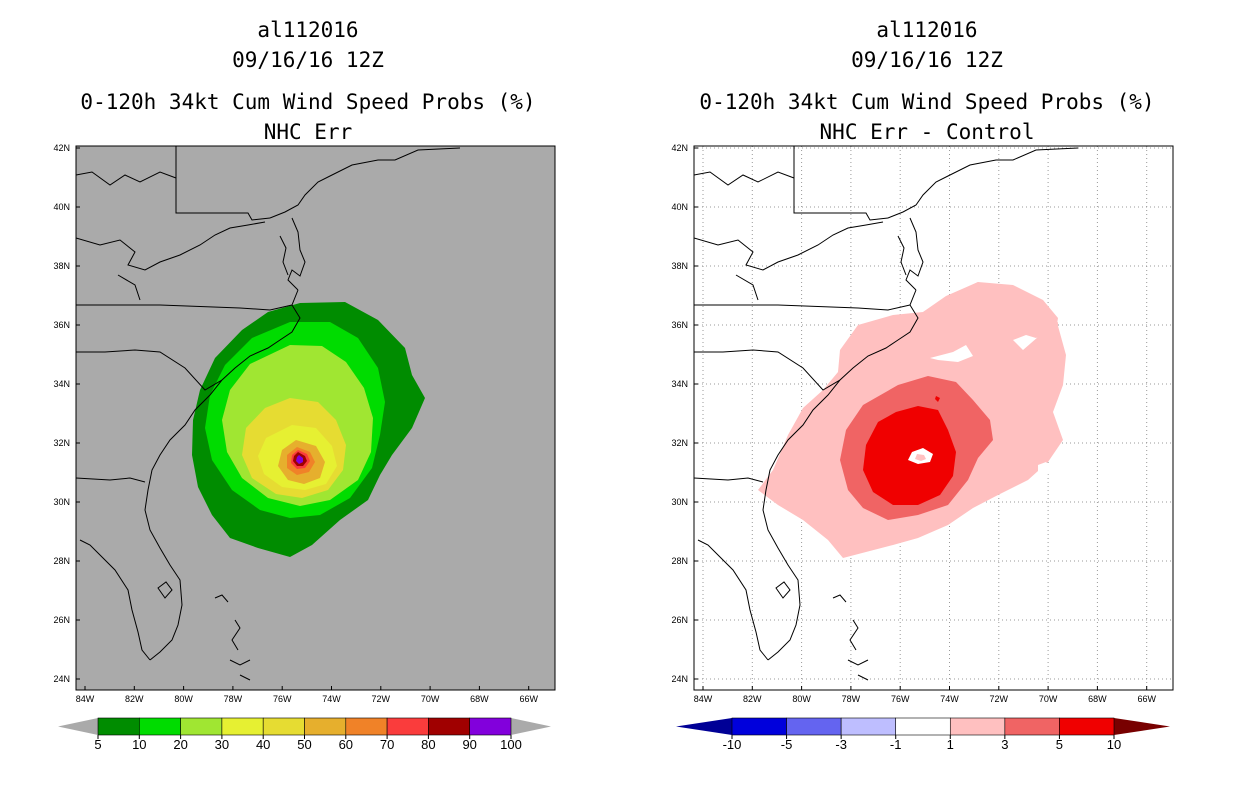  I want to click on colorbar-end-left, so click(704, 726).